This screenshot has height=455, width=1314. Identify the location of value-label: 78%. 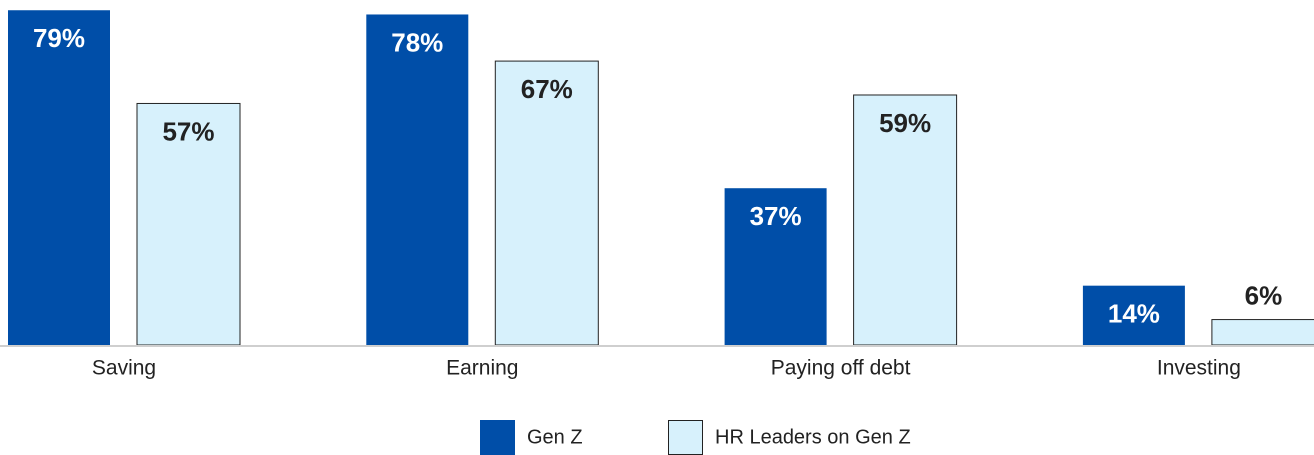
(417, 42).